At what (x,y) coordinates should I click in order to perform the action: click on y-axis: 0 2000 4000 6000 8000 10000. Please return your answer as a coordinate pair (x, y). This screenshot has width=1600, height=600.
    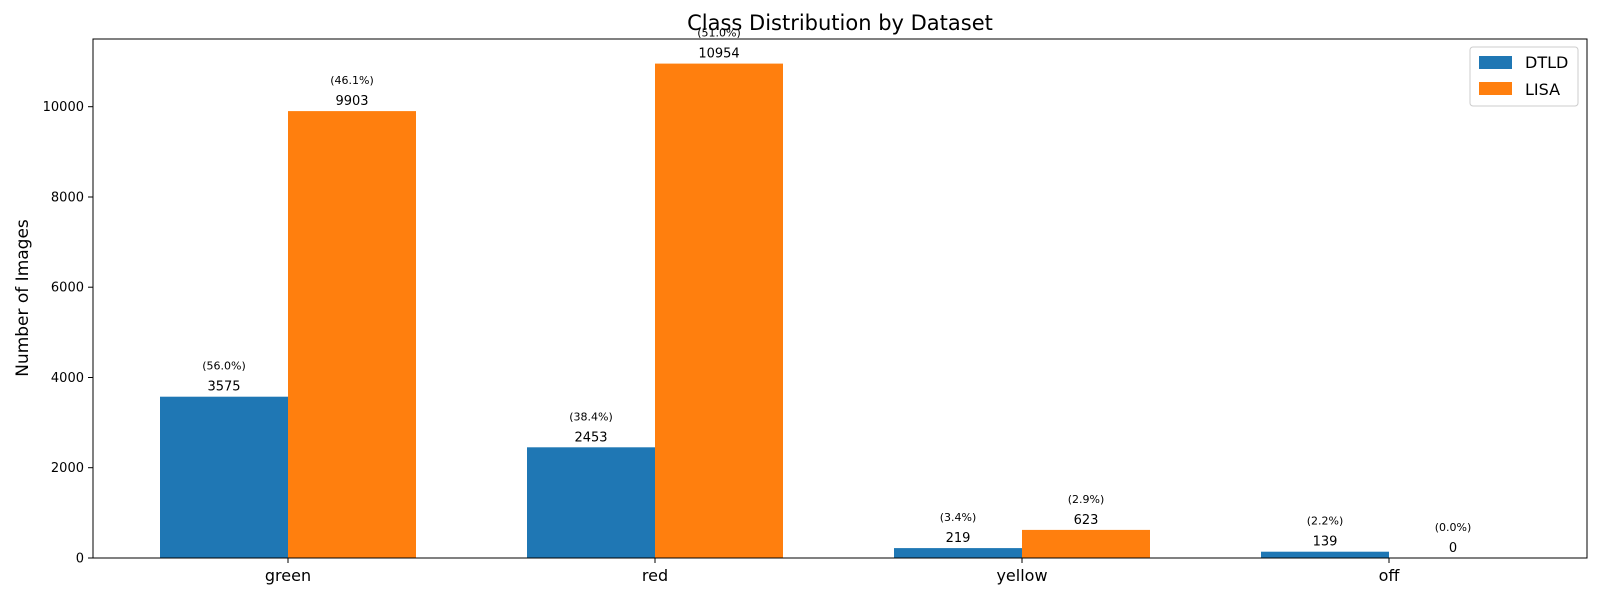
    Looking at the image, I should click on (68, 333).